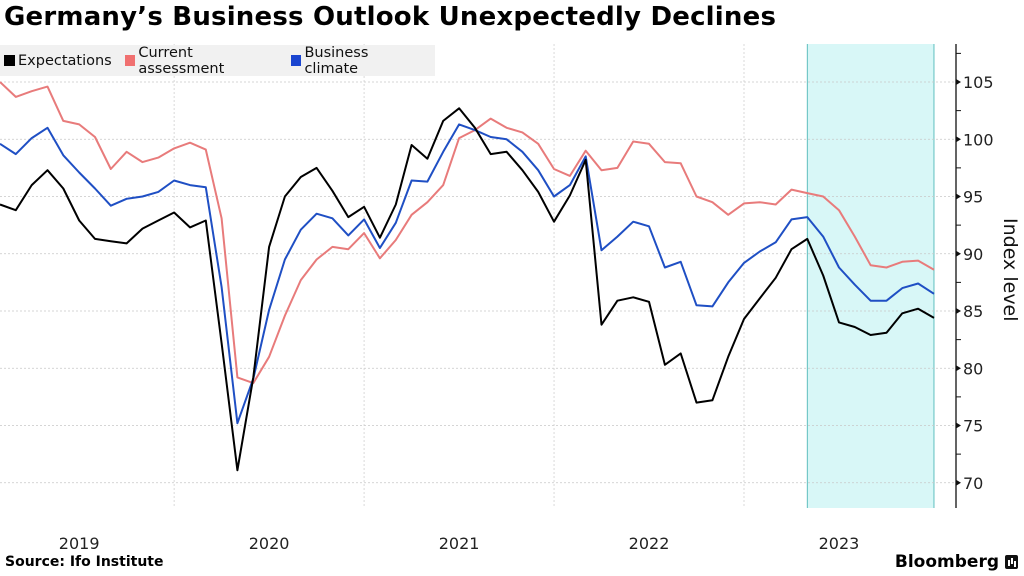  I want to click on y-tick-label-100: 100, so click(978, 139).